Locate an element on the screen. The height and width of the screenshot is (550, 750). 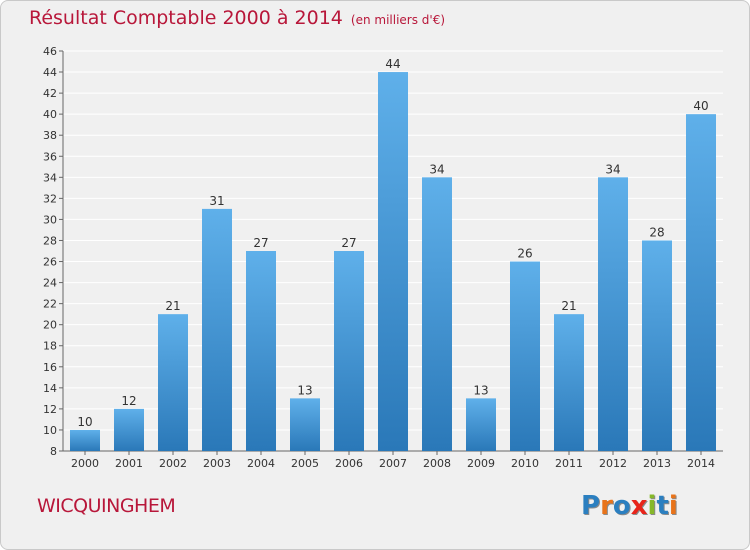
y-tick-label: 34 is located at coordinates (50, 177).